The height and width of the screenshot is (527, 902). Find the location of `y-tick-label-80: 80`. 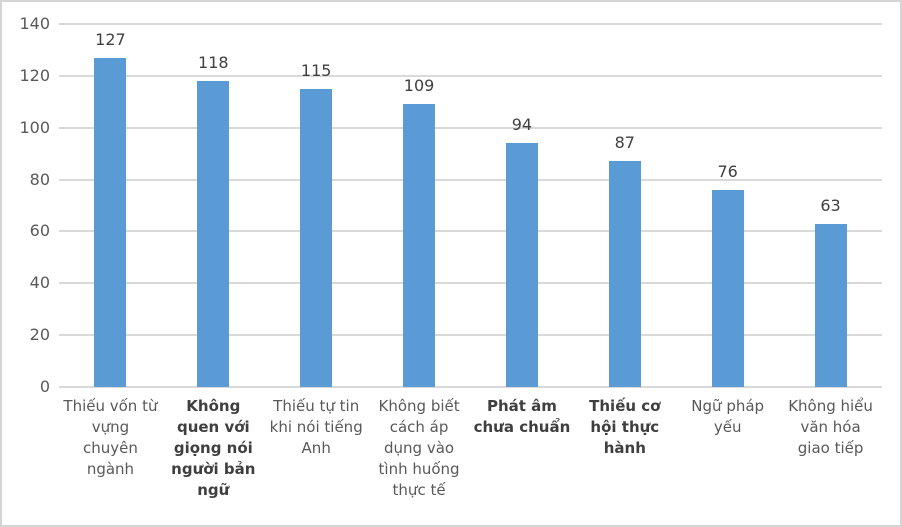

y-tick-label-80: 80 is located at coordinates (39, 179).